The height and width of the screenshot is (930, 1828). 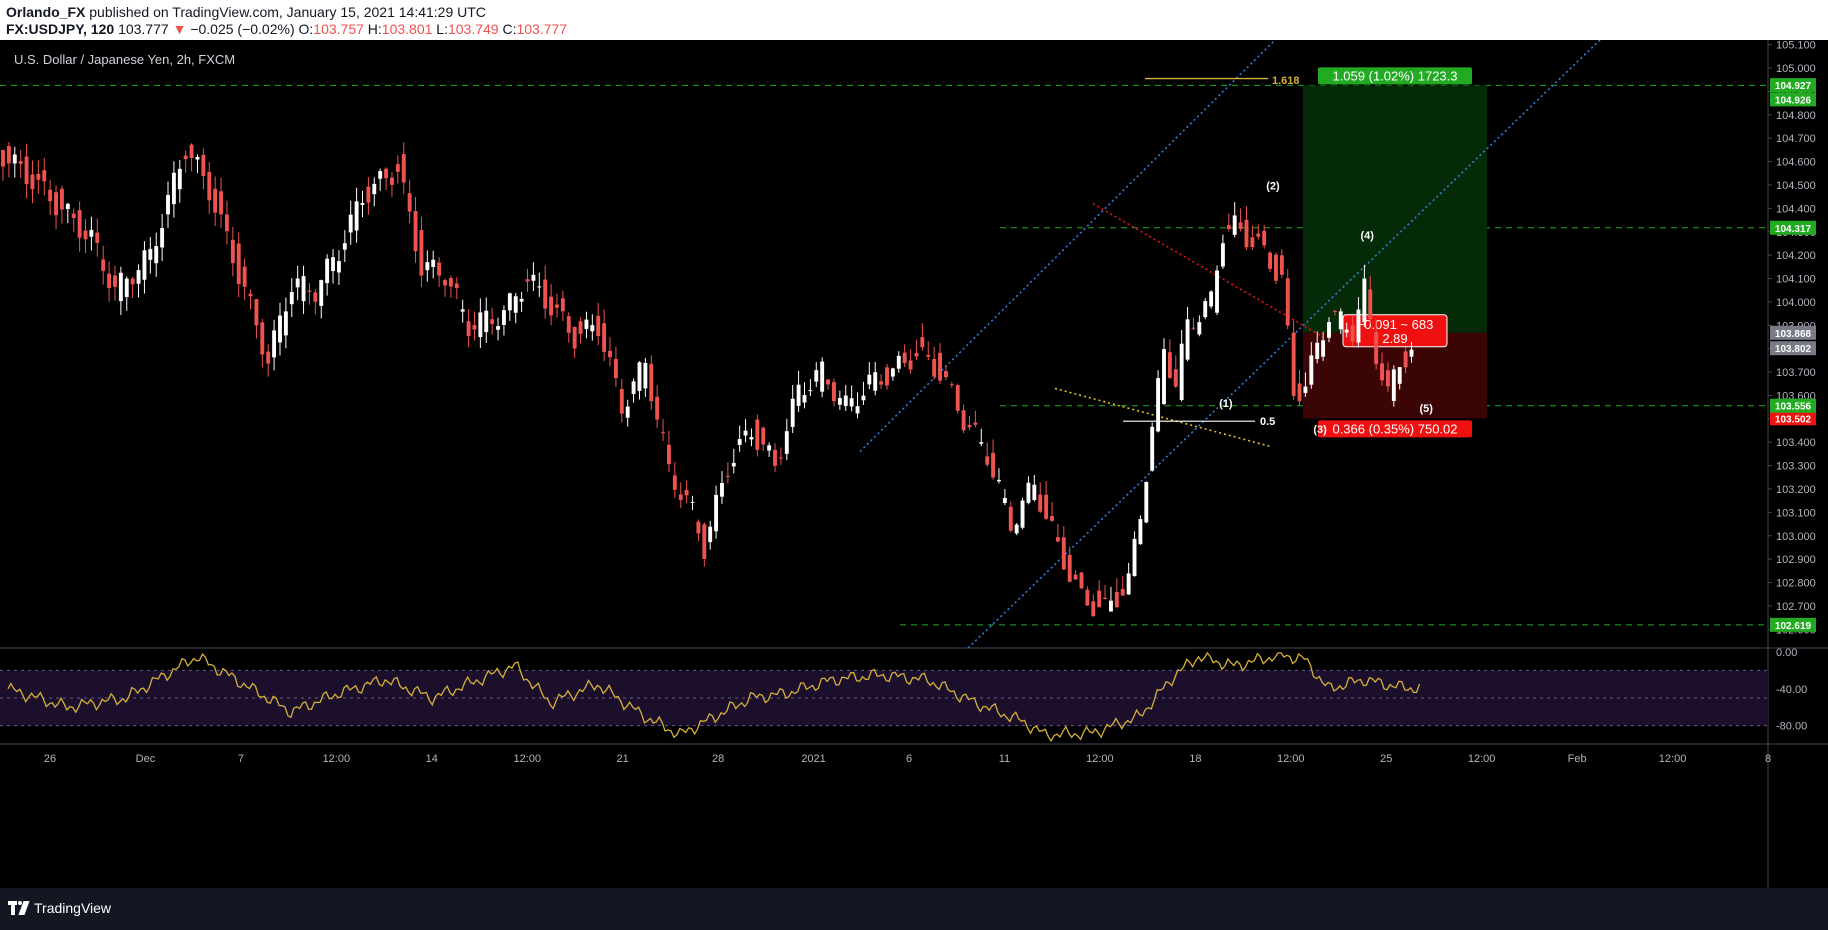 I want to click on price-tick-label: 104.700, so click(x=1796, y=139).